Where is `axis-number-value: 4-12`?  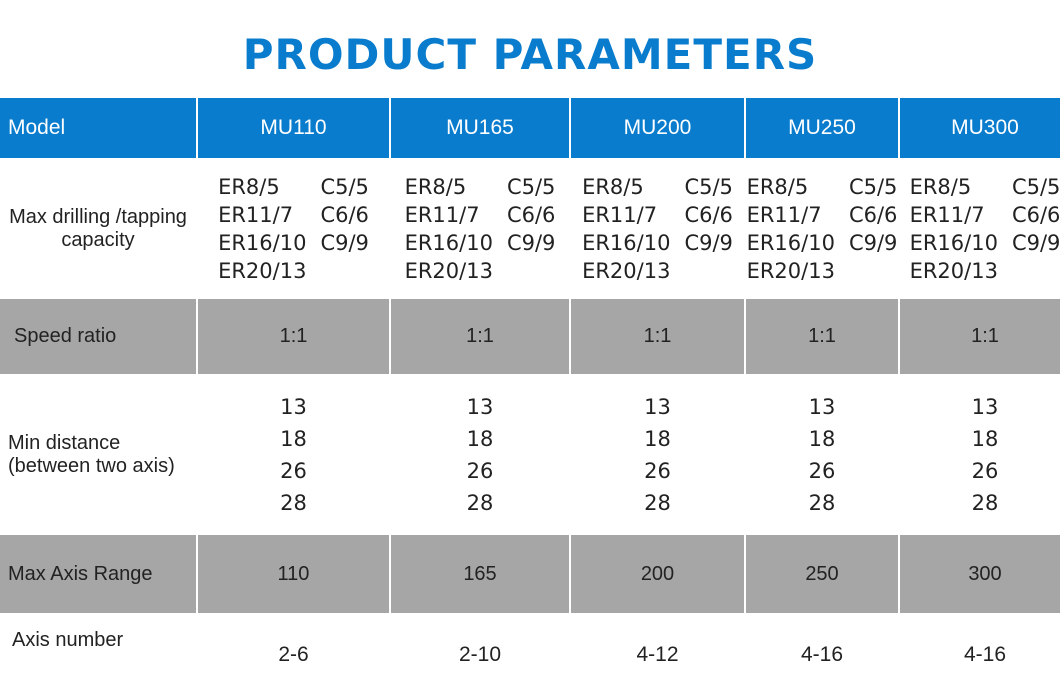 axis-number-value: 4-12 is located at coordinates (657, 655).